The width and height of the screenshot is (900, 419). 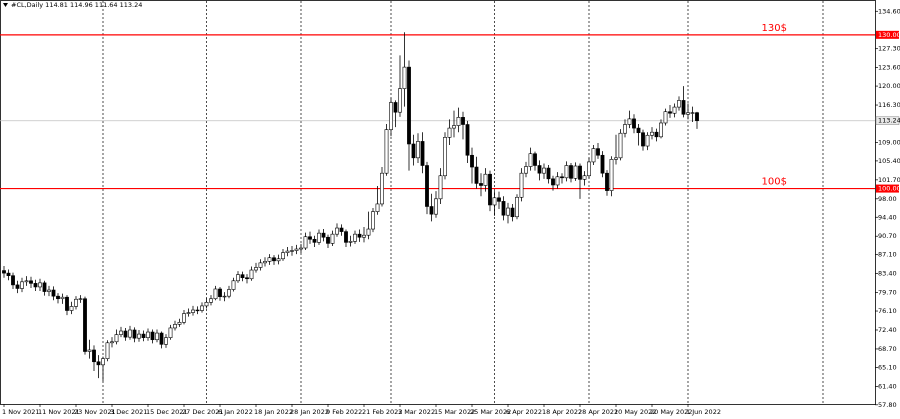 What do you see at coordinates (887, 405) in the screenshot?
I see `y-tick-label: 57.80` at bounding box center [887, 405].